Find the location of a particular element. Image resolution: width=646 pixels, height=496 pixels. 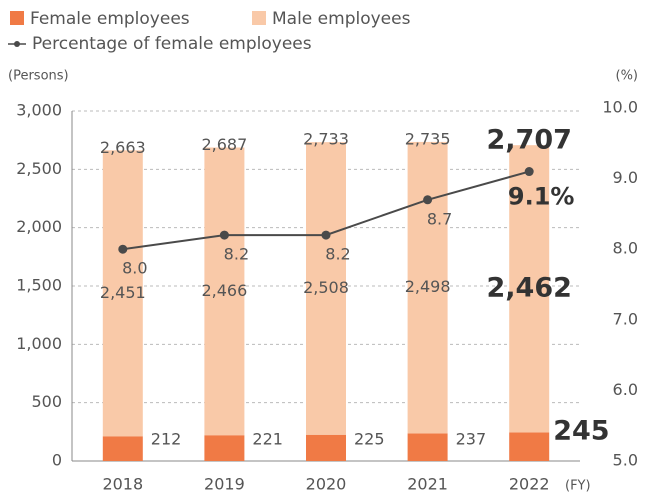

y-tick-label: 3,000 is located at coordinates (39, 110).